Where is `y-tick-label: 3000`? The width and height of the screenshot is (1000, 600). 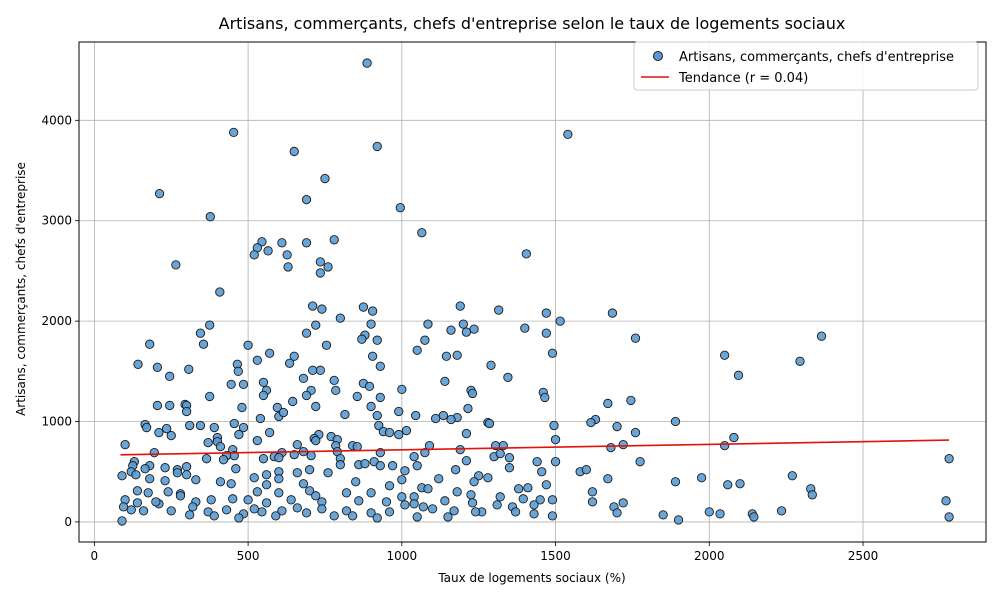
y-tick-label: 3000 is located at coordinates (56, 221).